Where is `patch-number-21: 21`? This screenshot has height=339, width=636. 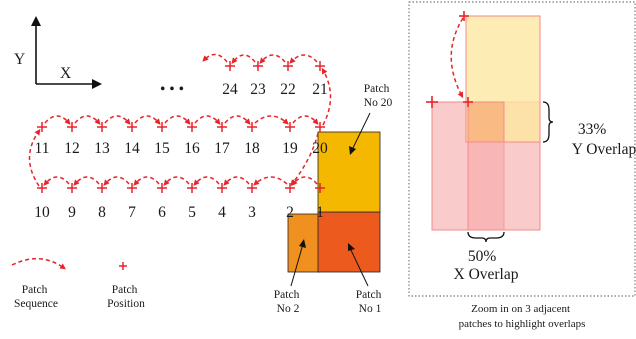
patch-number-21: 21 is located at coordinates (320, 89).